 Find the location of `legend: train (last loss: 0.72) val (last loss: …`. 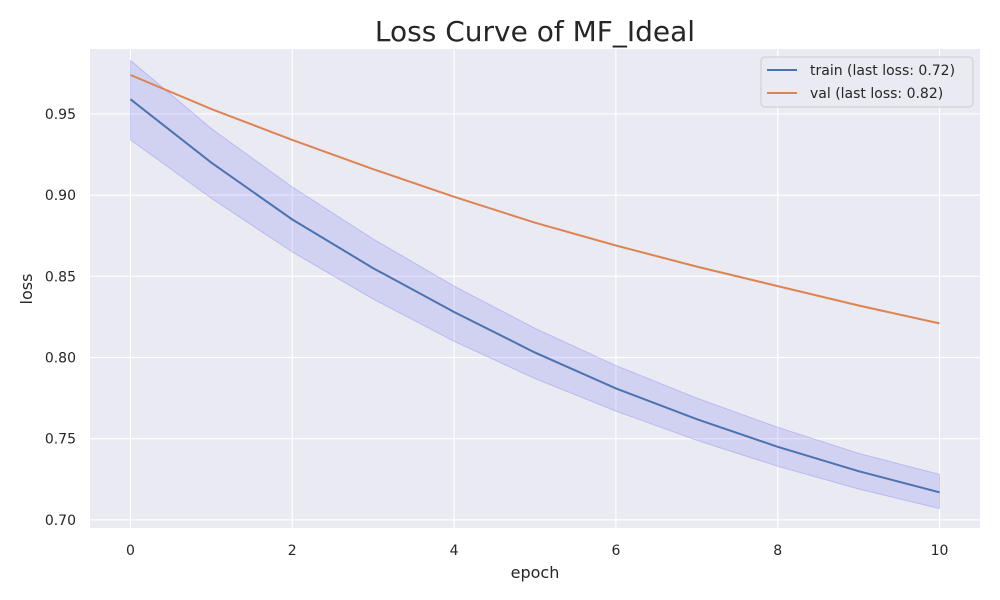

legend: train (last loss: 0.72) val (last loss: … is located at coordinates (867, 82).